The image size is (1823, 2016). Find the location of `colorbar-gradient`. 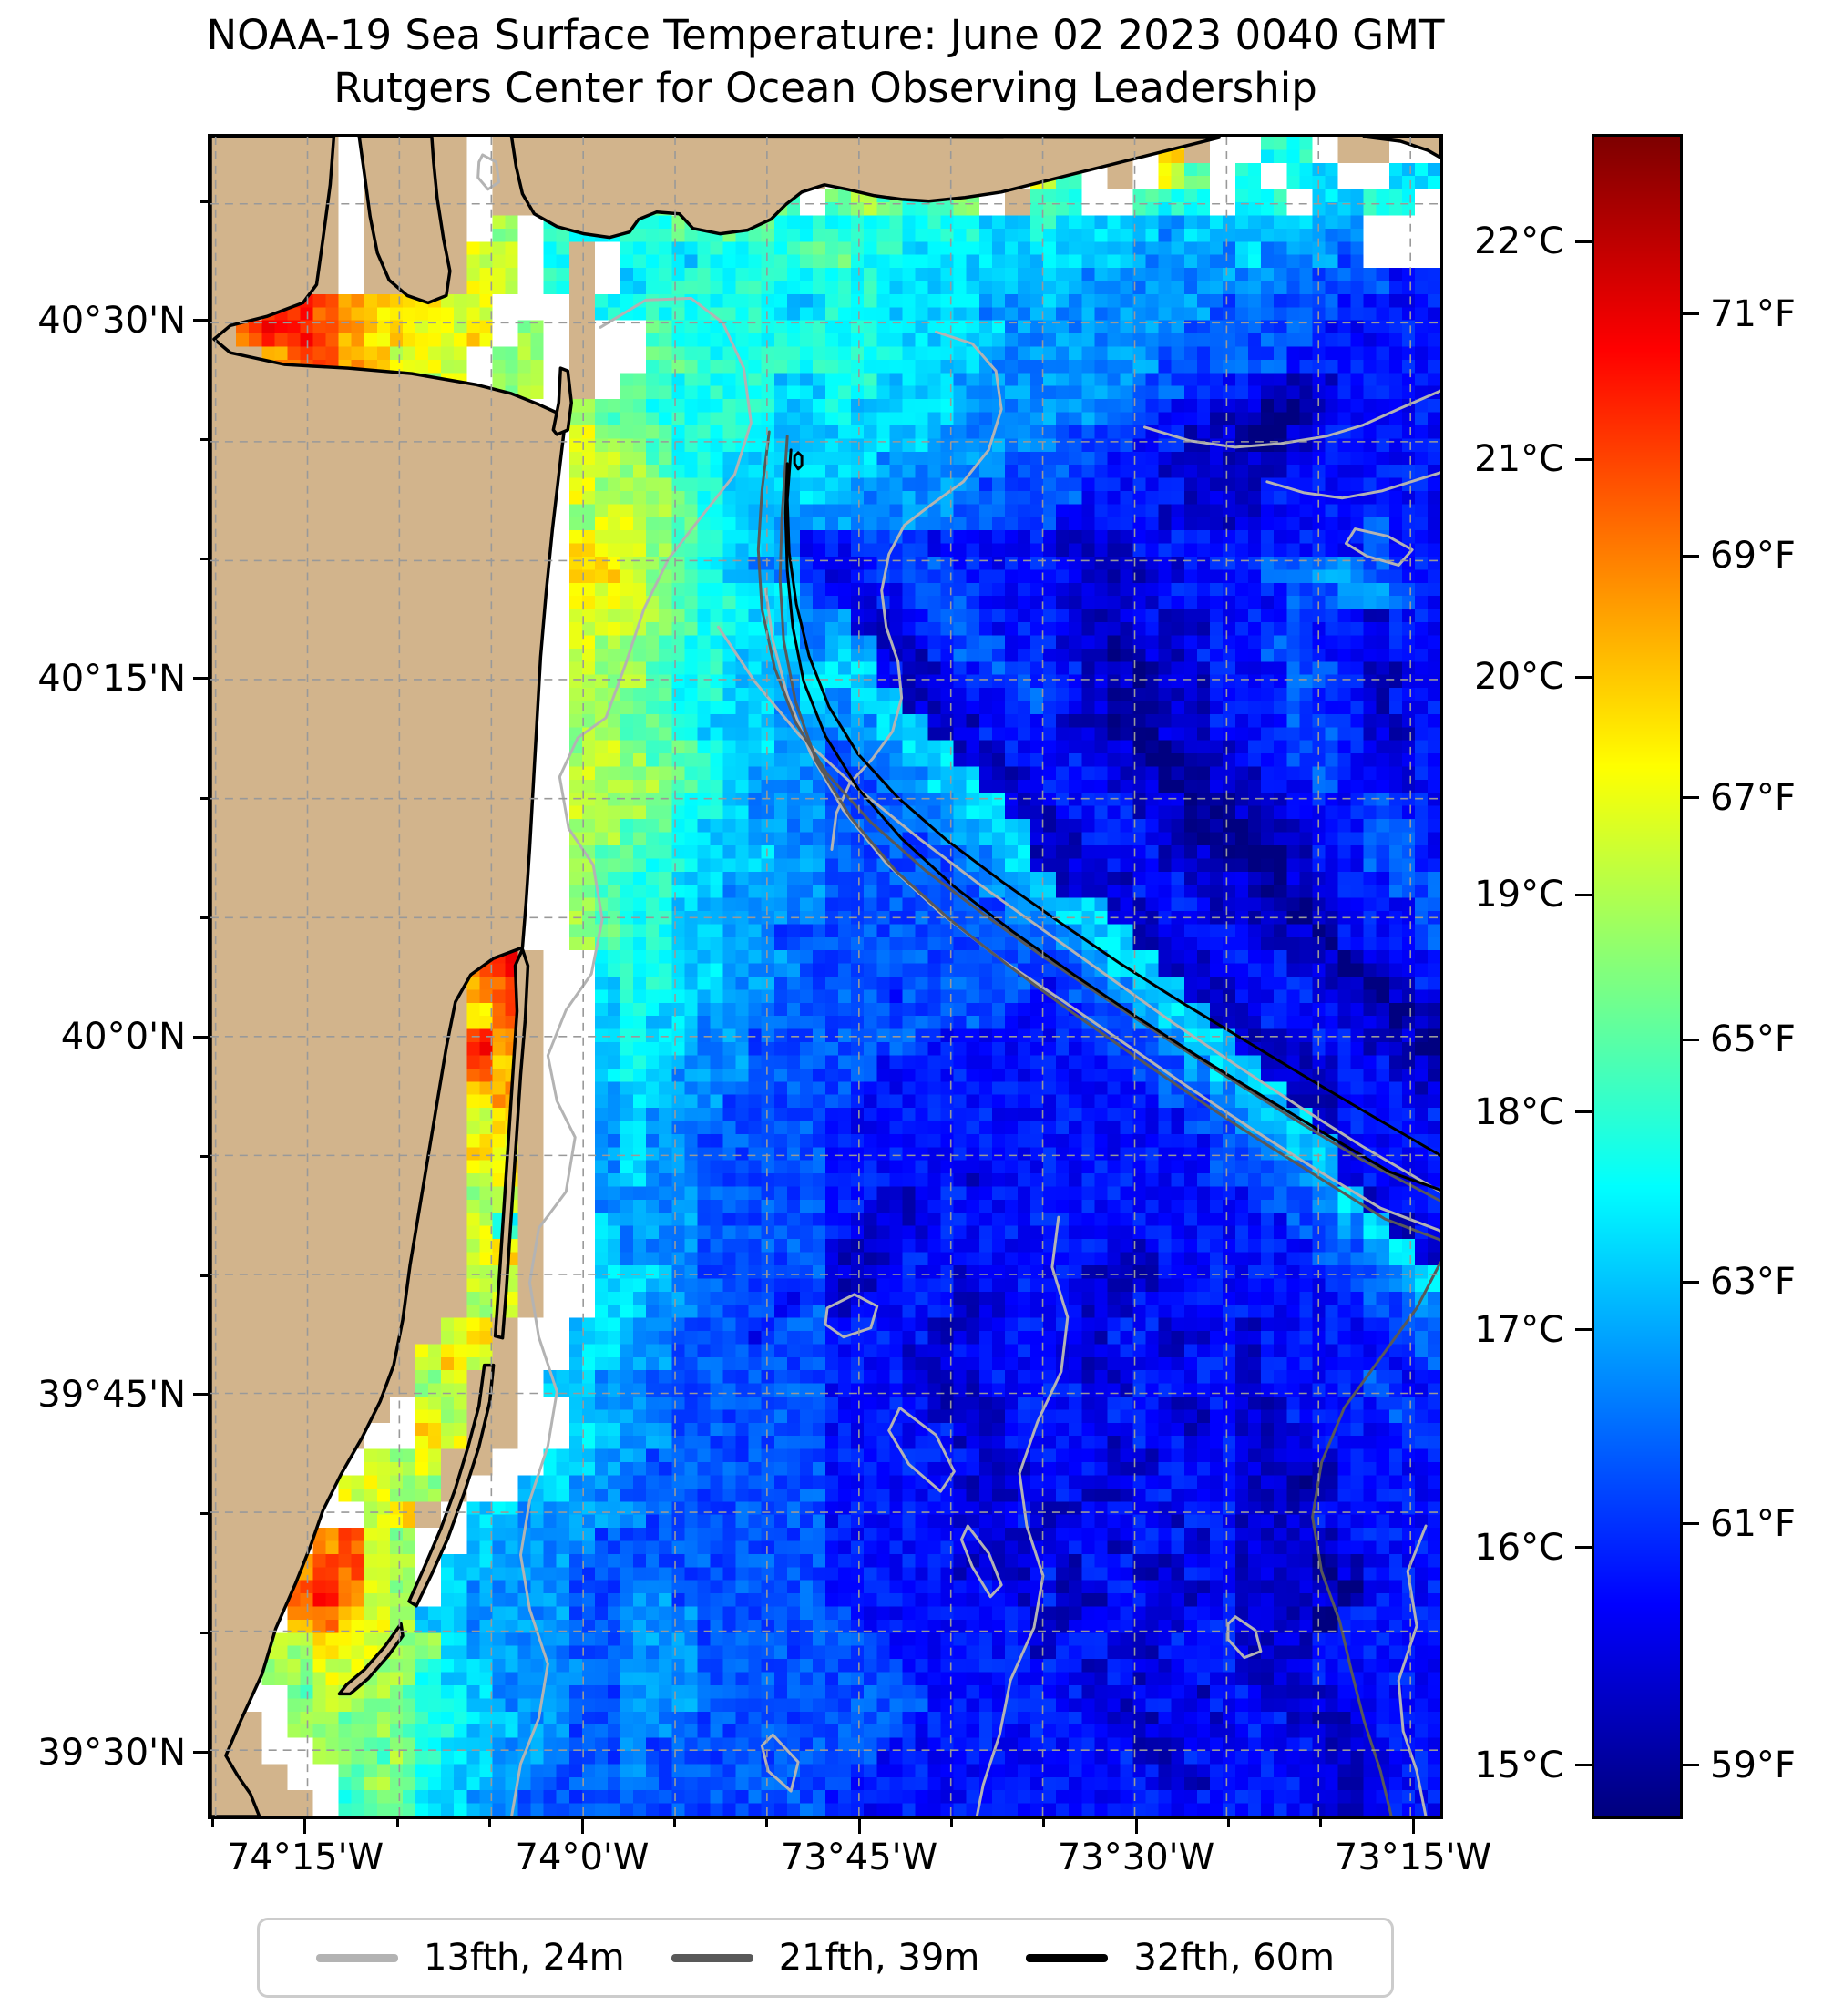

colorbar-gradient is located at coordinates (1637, 976).